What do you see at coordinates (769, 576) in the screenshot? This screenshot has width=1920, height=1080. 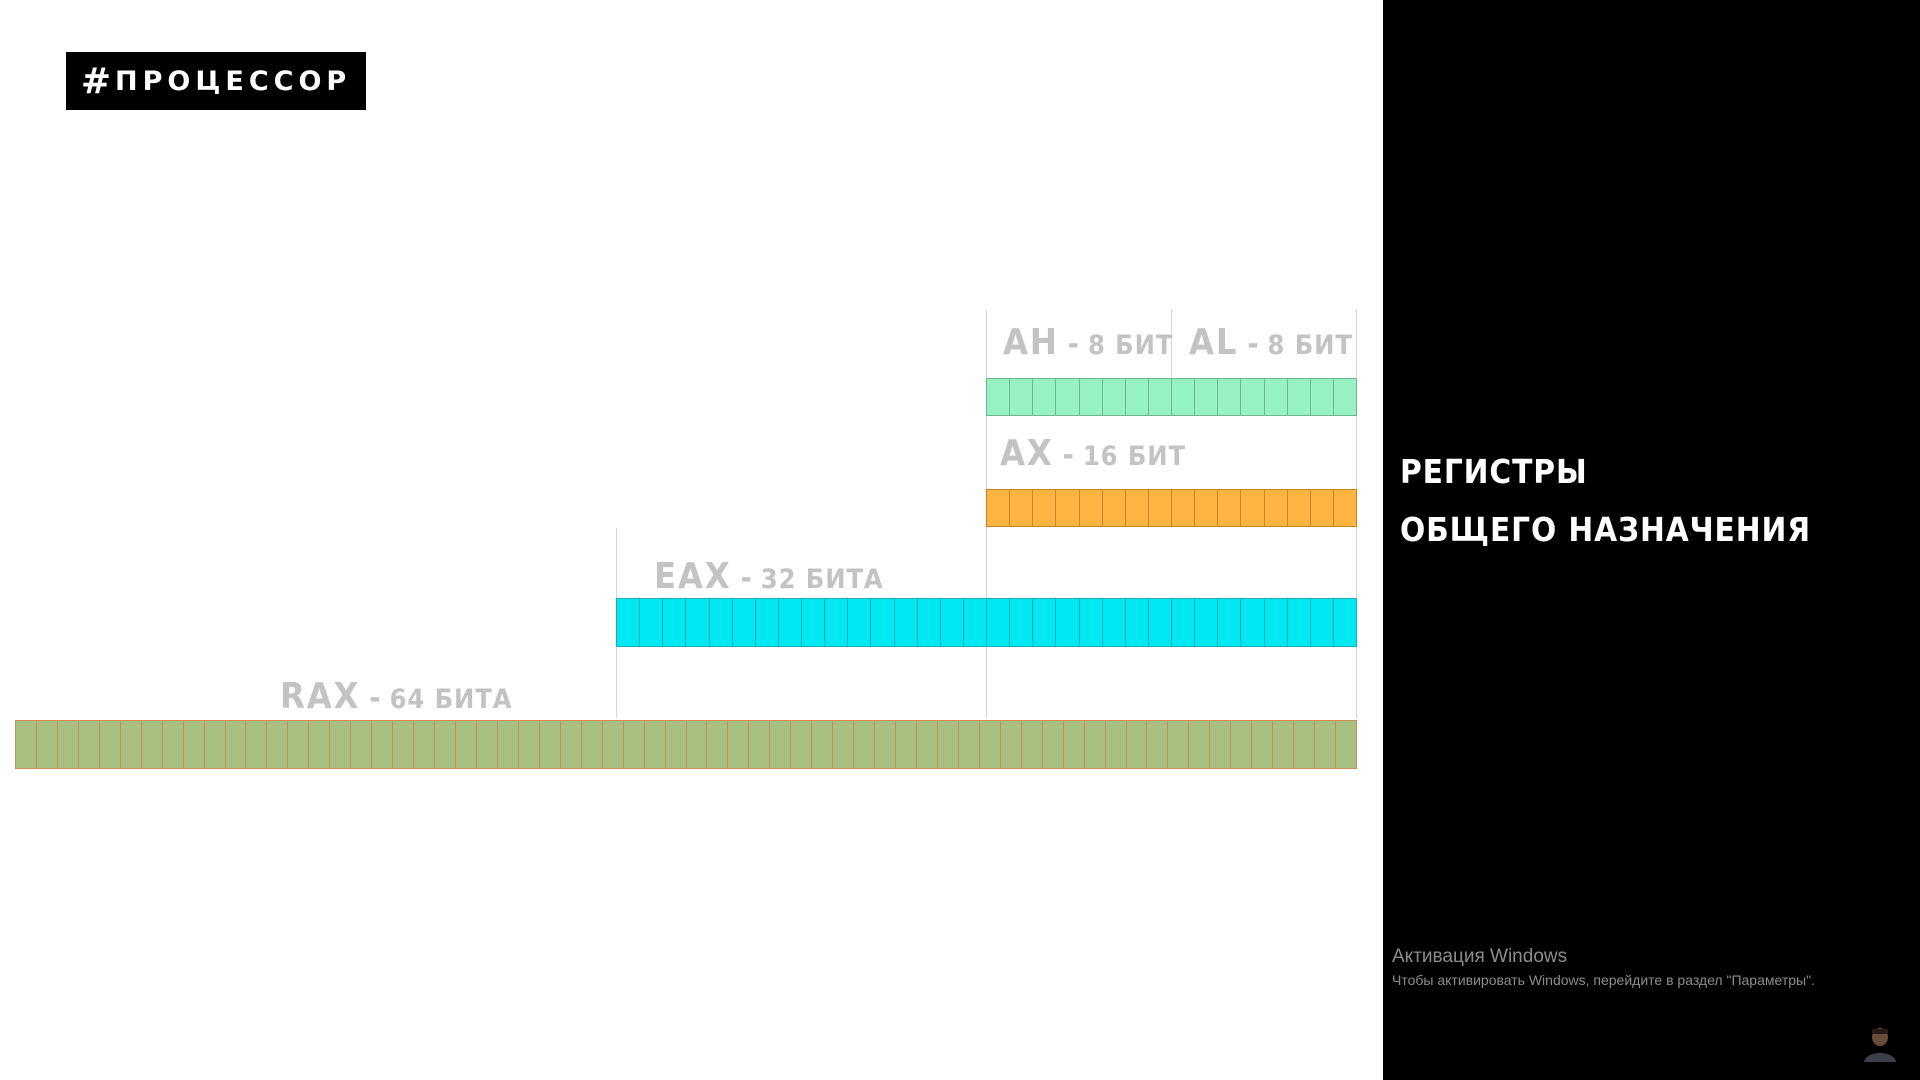 I see `label-eax: EAX -32 БИТА` at bounding box center [769, 576].